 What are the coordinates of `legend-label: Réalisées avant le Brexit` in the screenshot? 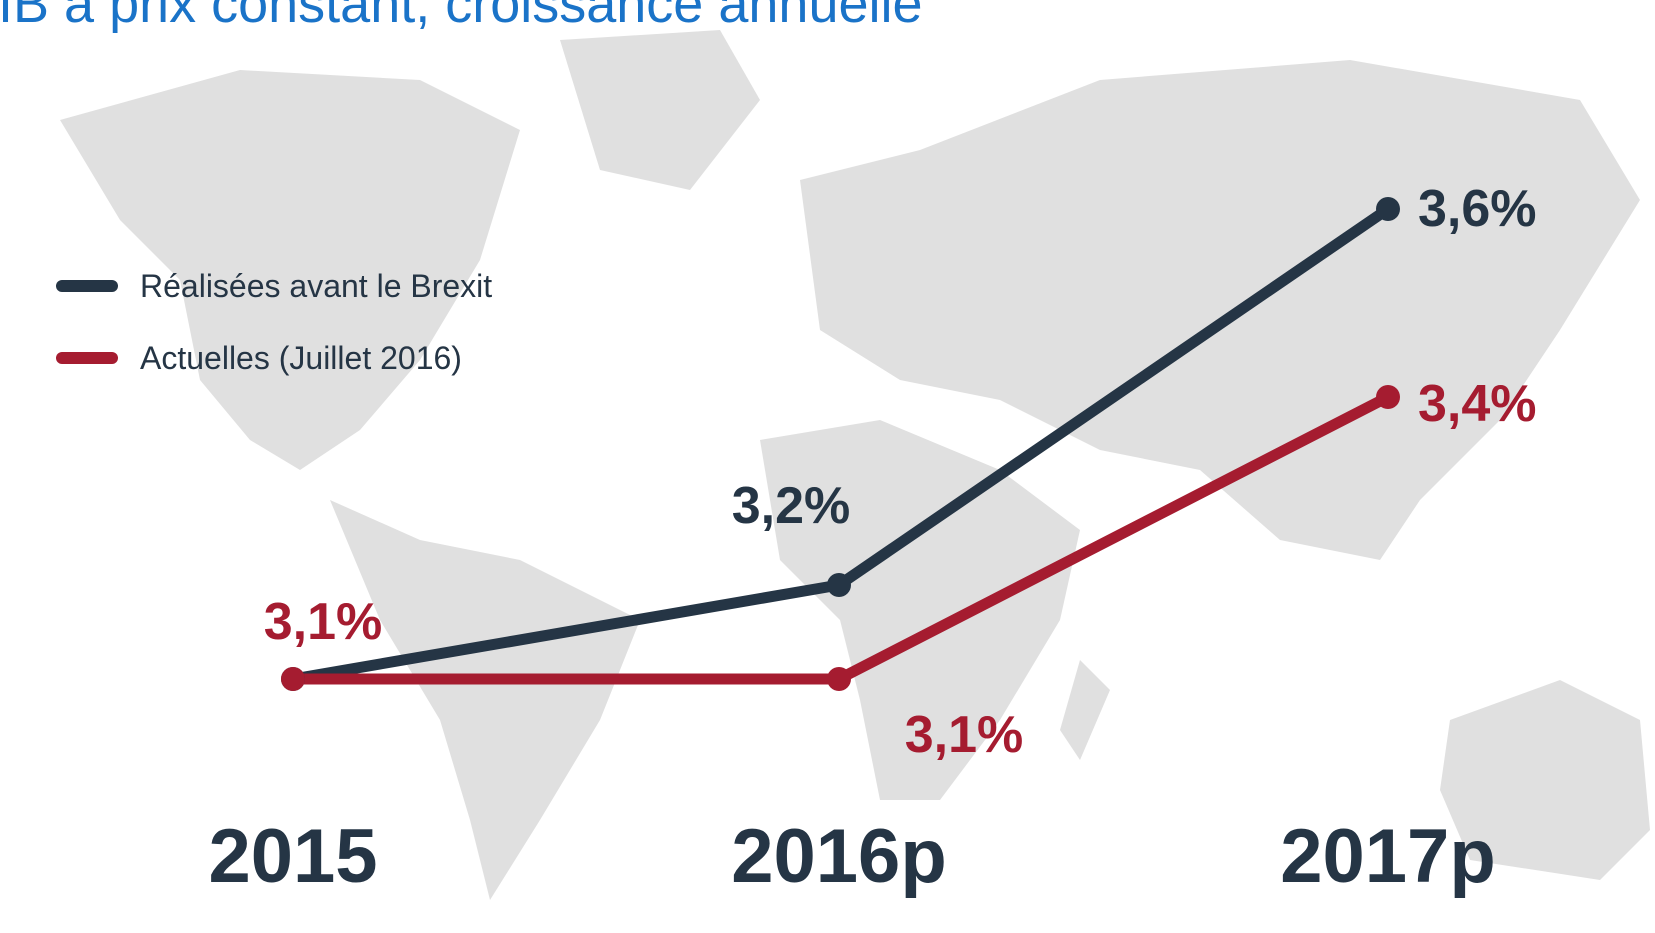 It's located at (316, 286).